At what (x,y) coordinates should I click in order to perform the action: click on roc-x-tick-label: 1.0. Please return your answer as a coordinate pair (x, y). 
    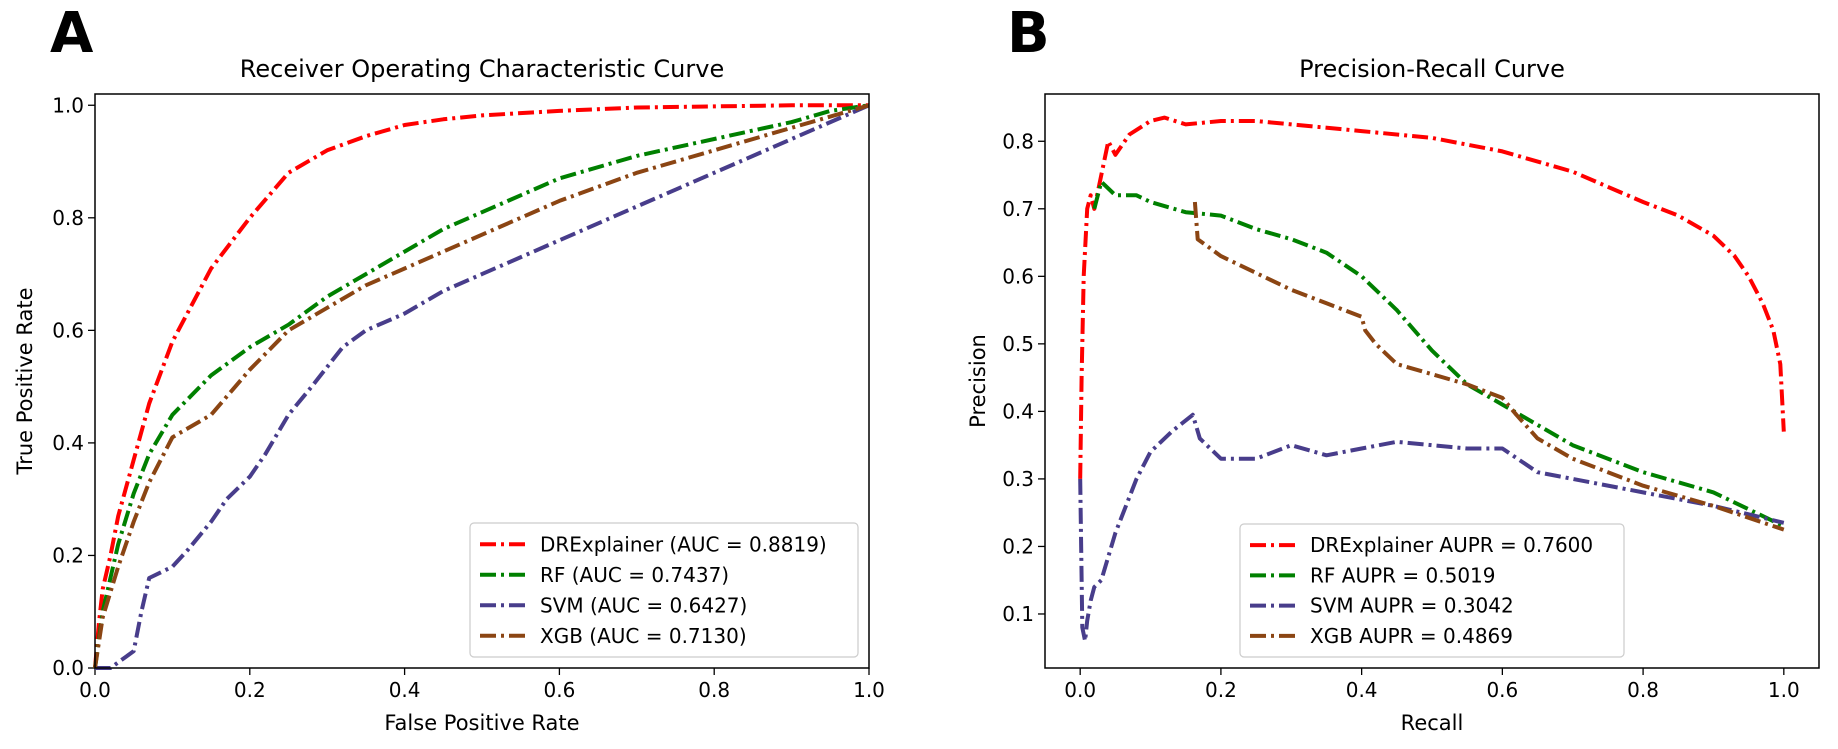
    Looking at the image, I should click on (869, 690).